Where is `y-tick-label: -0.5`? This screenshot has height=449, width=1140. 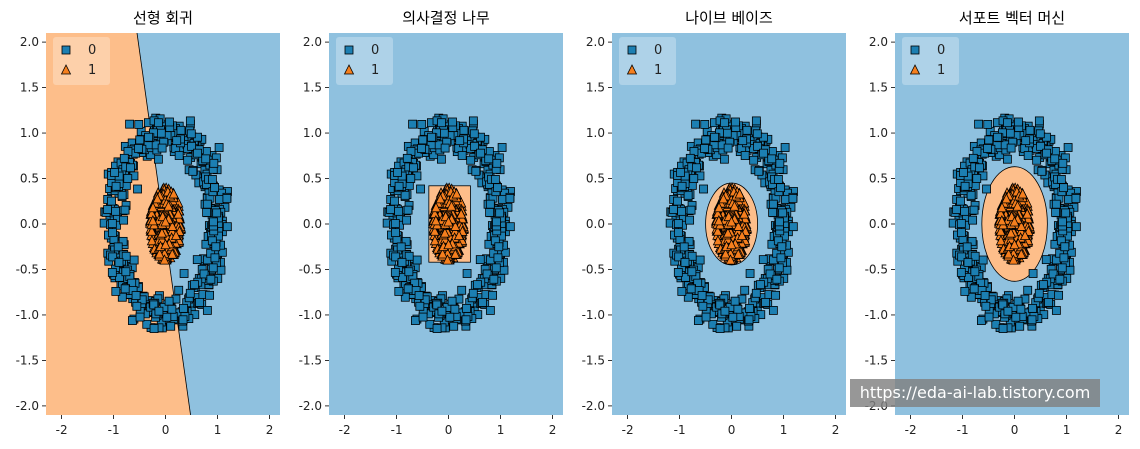
y-tick-label: -0.5 is located at coordinates (593, 269).